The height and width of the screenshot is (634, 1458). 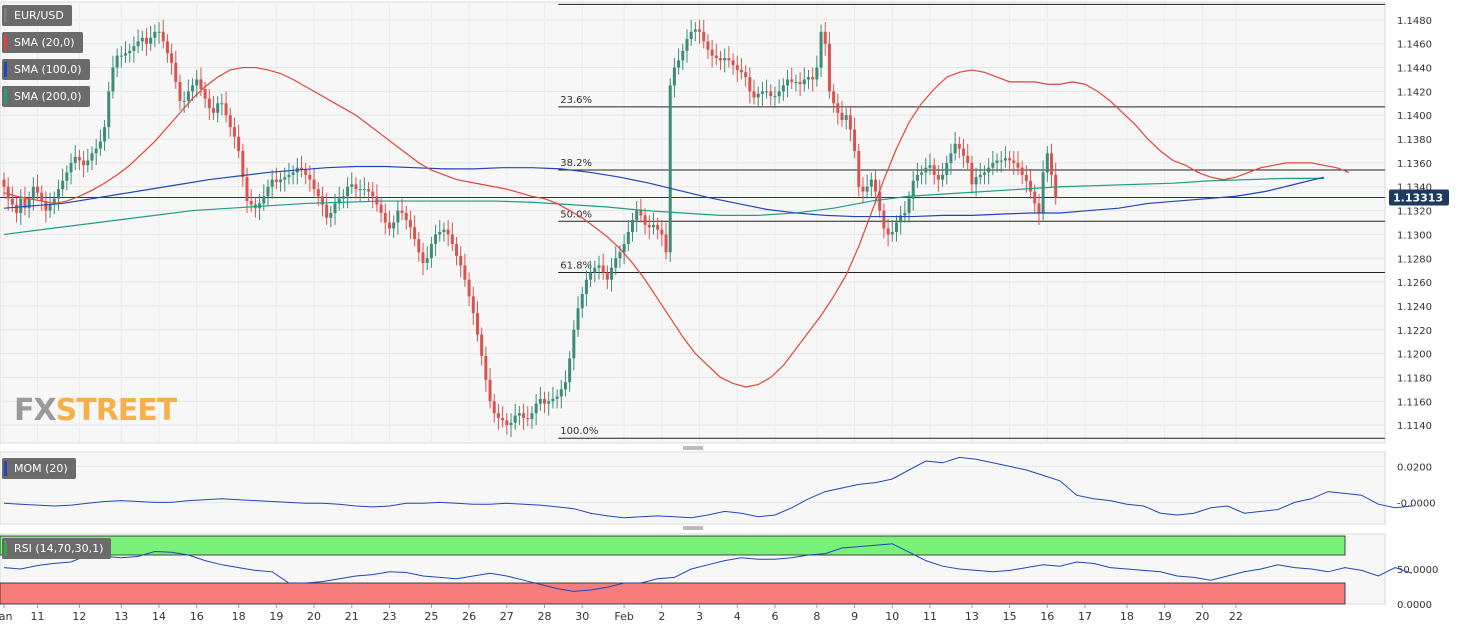 I want to click on x-tick-label: 18, so click(x=1127, y=616).